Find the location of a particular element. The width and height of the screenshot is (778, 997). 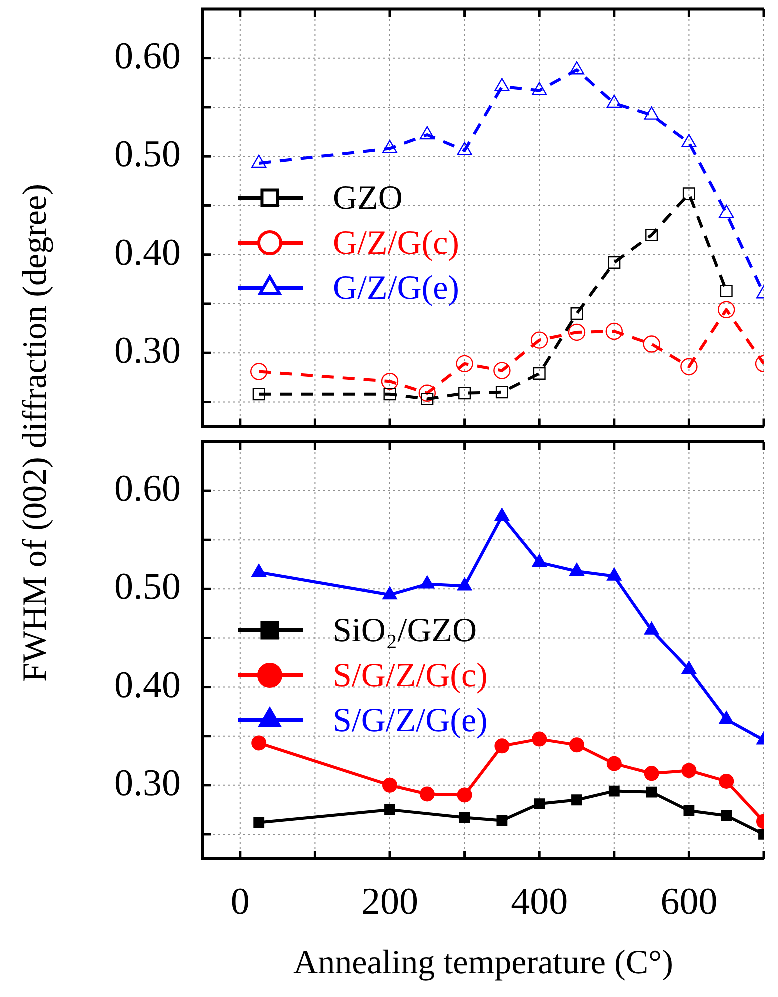

x-axis-title: Annealing temperature (C°) is located at coordinates (484, 963).